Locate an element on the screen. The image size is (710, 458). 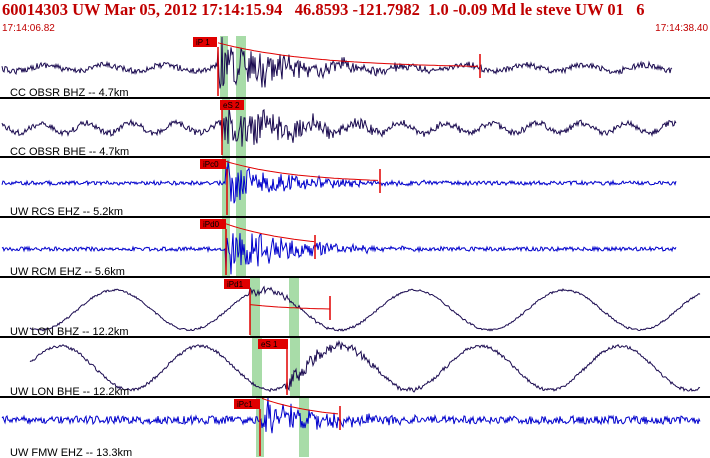
pick-label: iPc0 is located at coordinates (211, 164).